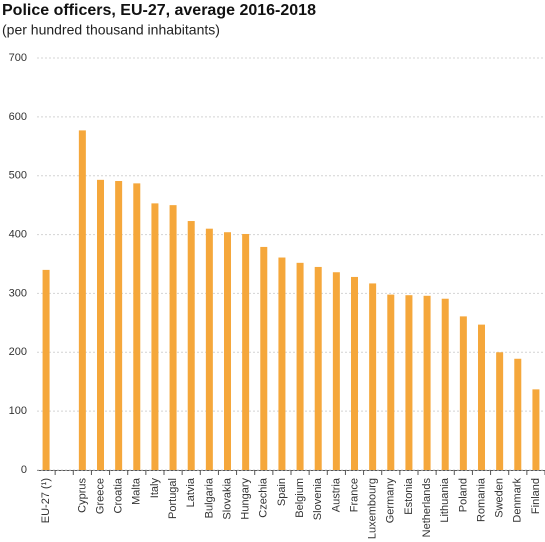 The width and height of the screenshot is (545, 542). What do you see at coordinates (227, 498) in the screenshot?
I see `x-tick-label: Slovakia` at bounding box center [227, 498].